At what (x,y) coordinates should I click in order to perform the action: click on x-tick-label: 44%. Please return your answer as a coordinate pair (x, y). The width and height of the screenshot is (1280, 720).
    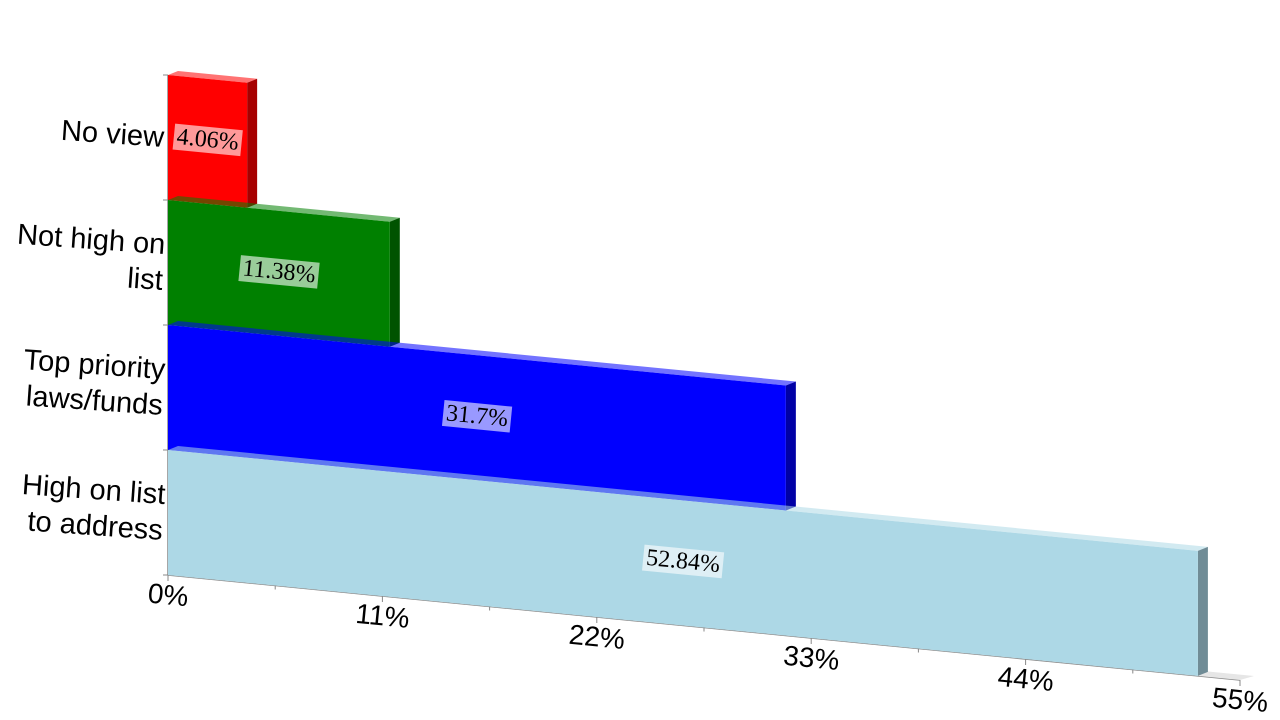
    Looking at the image, I should click on (1025, 679).